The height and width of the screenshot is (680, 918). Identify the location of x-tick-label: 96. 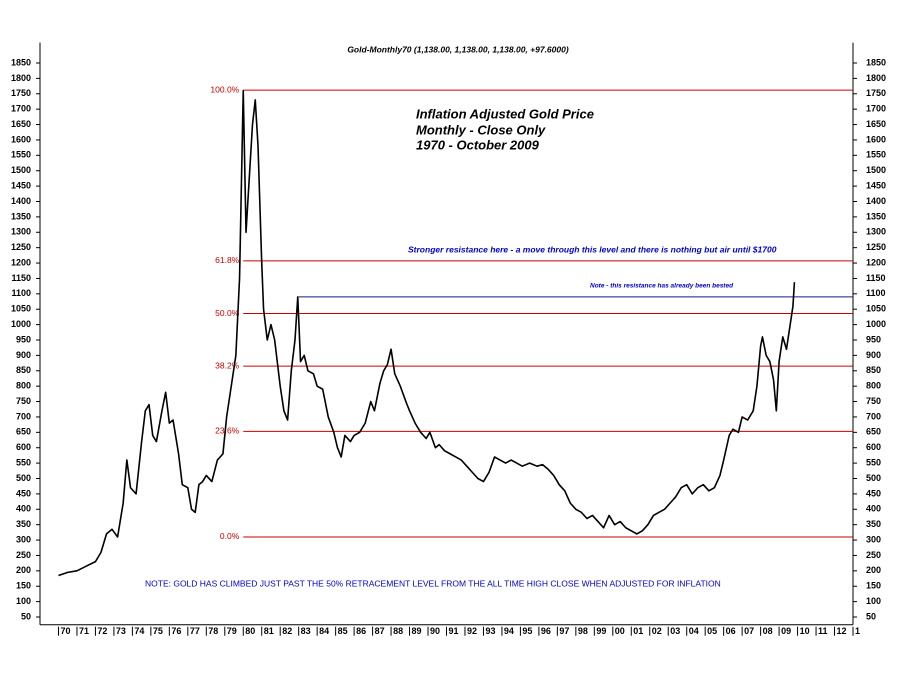
(546, 631).